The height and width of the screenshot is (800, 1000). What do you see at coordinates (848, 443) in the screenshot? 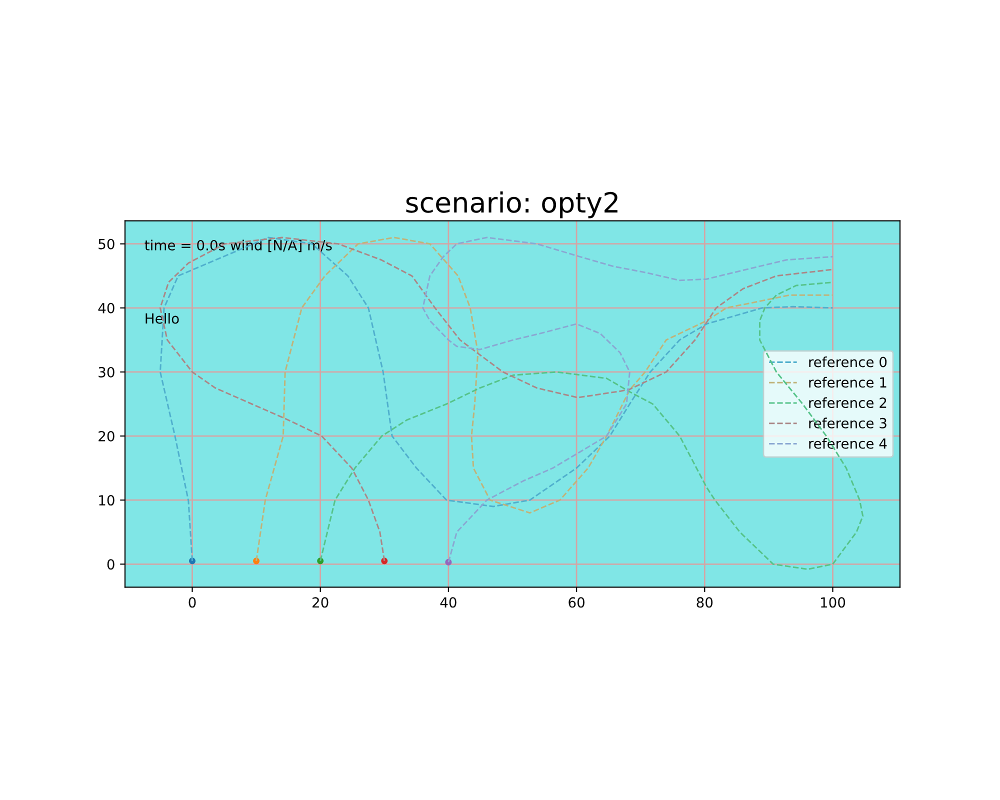
I see `legend-label: reference 4` at bounding box center [848, 443].